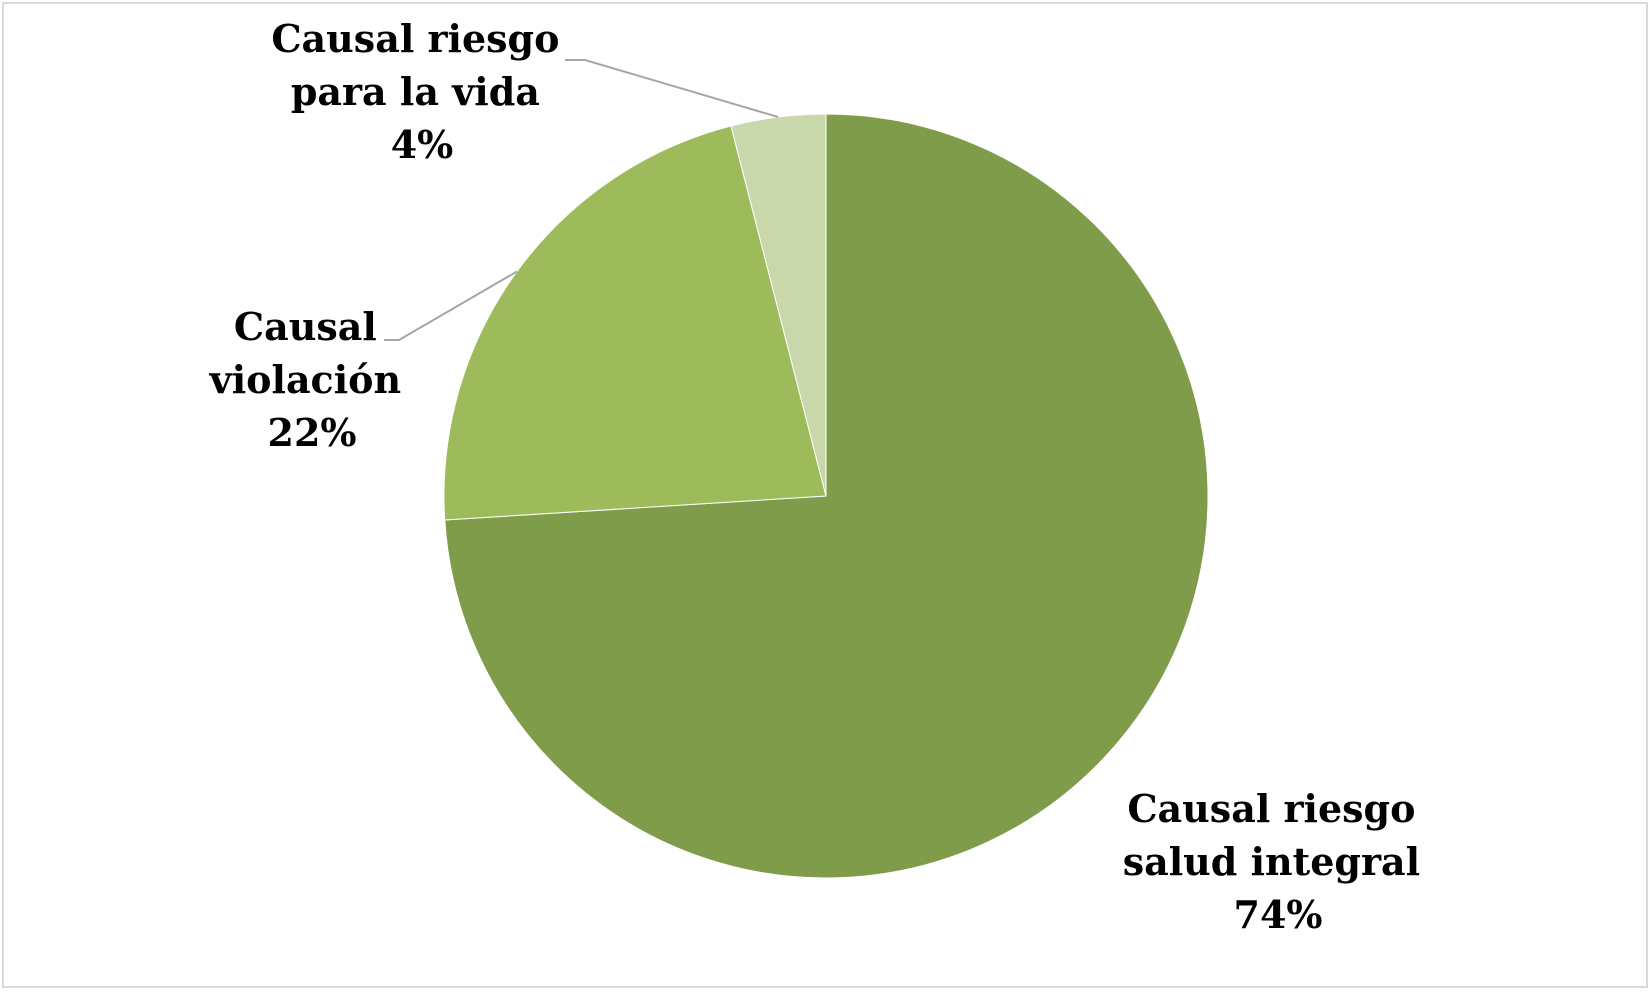  I want to click on slice-label-salud-integral: Causal riesgo salud integral 74%, so click(1278, 861).